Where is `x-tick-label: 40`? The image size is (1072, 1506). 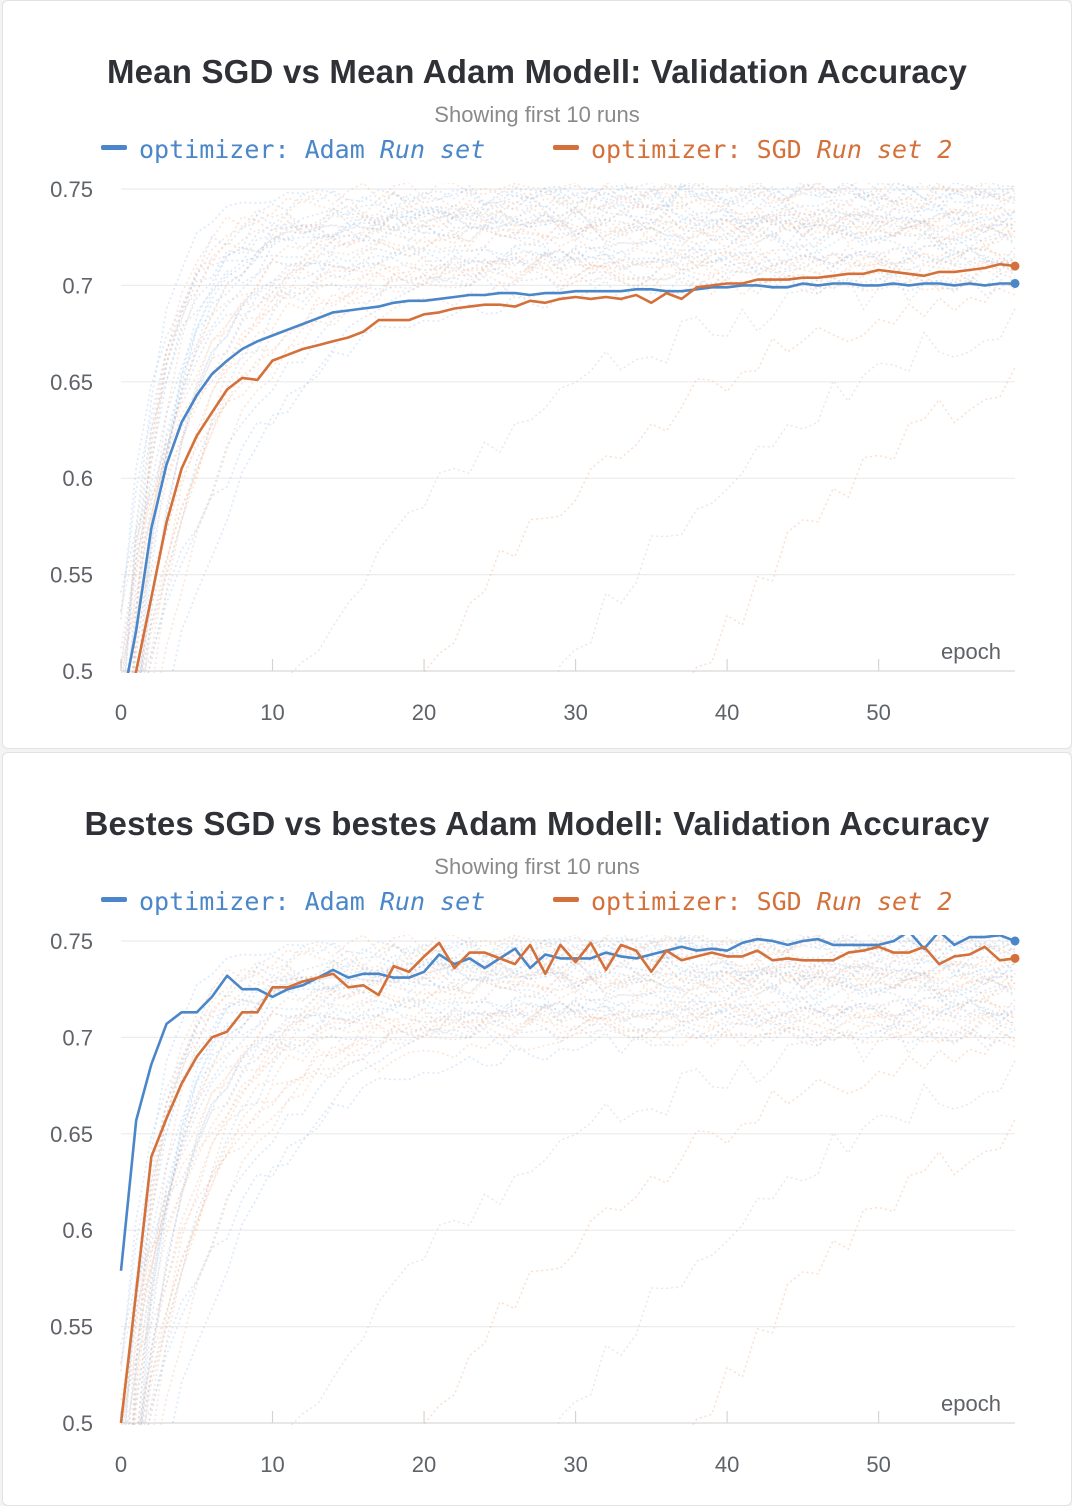 x-tick-label: 40 is located at coordinates (727, 712).